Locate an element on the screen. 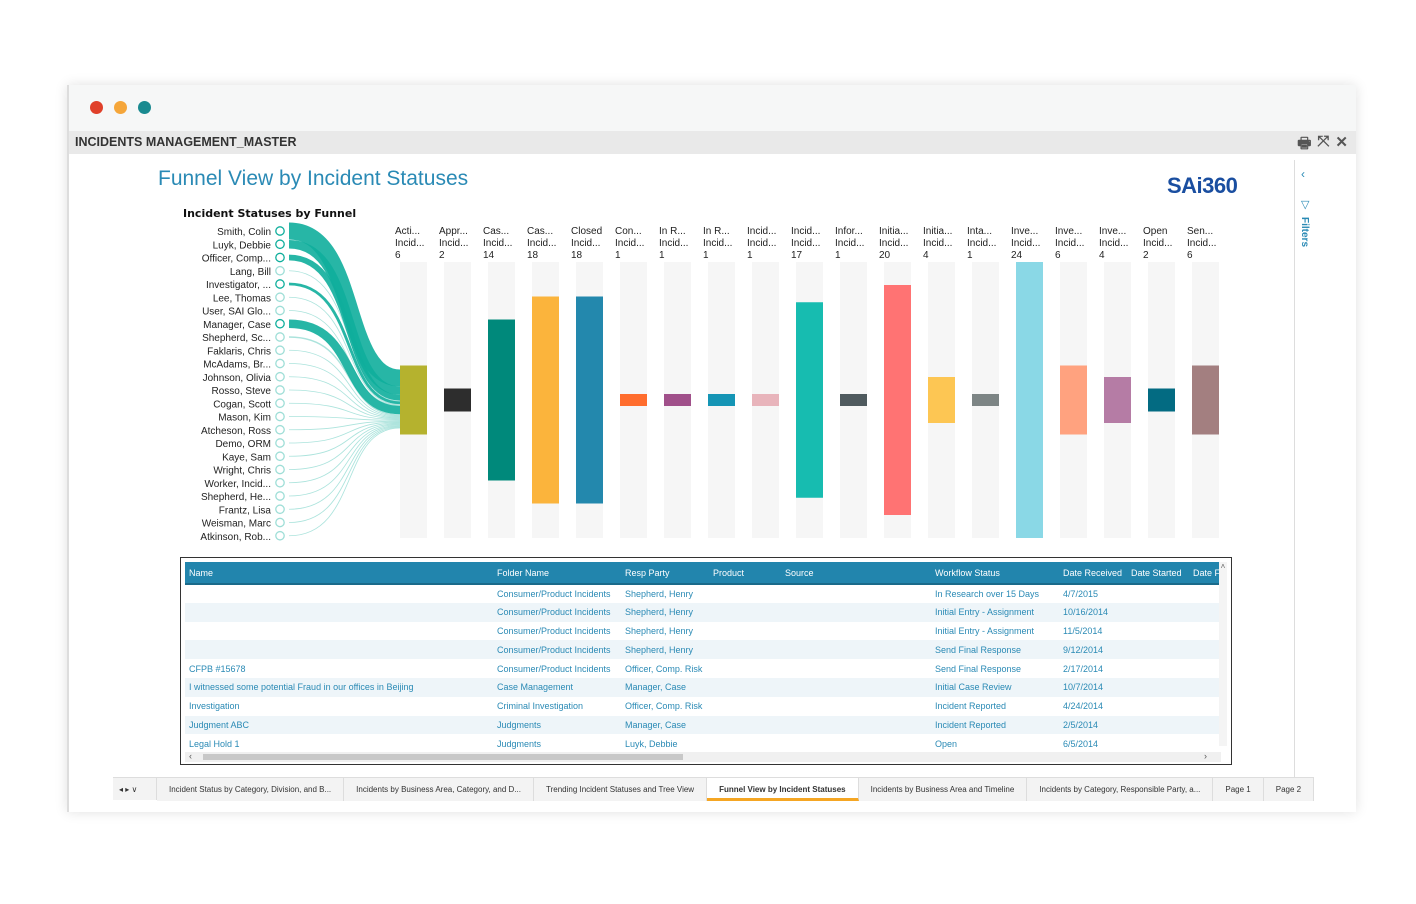 Image resolution: width=1416 pixels, height=904 pixels. table-cell: Shepherd, Henry is located at coordinates (659, 593).